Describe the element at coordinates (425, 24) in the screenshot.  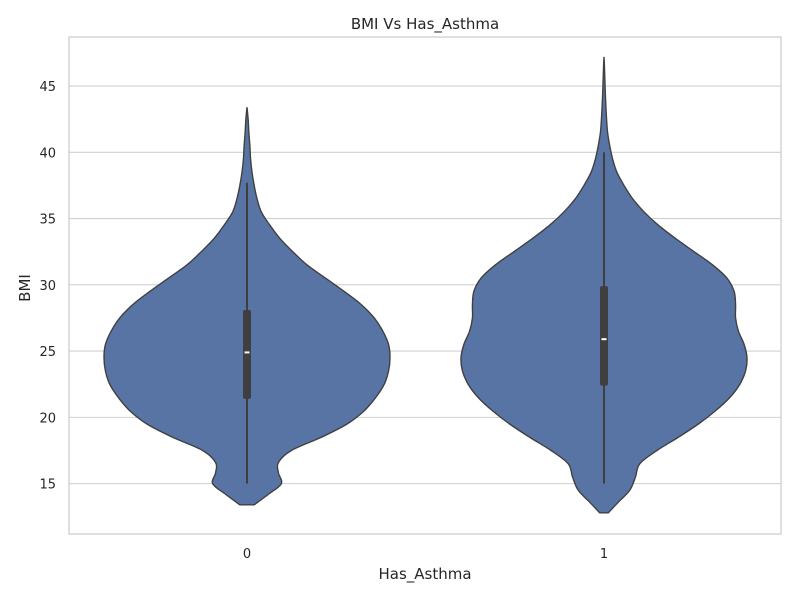
I see `chart-title: BMI Vs Has_Asthma` at that location.